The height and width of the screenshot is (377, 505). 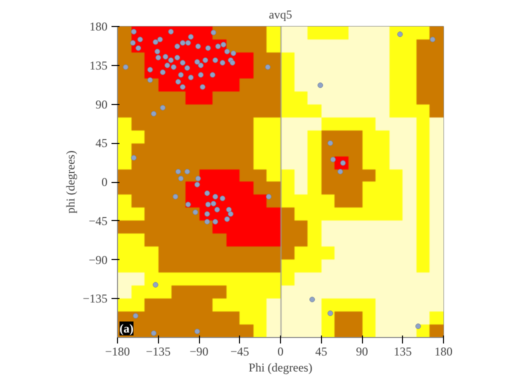 What do you see at coordinates (95, 299) in the screenshot?
I see `y-tick-label: −135` at bounding box center [95, 299].